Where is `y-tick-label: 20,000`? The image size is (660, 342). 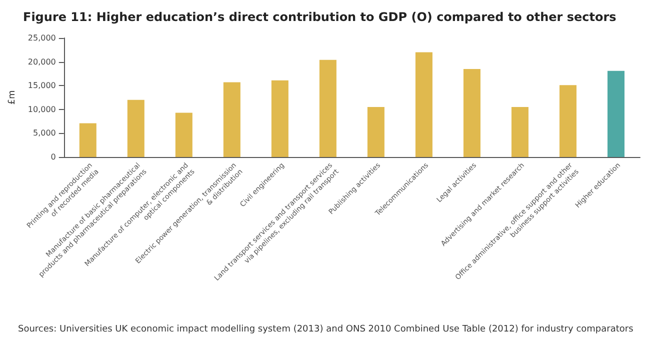
y-tick-label: 20,000 is located at coordinates (42, 61).